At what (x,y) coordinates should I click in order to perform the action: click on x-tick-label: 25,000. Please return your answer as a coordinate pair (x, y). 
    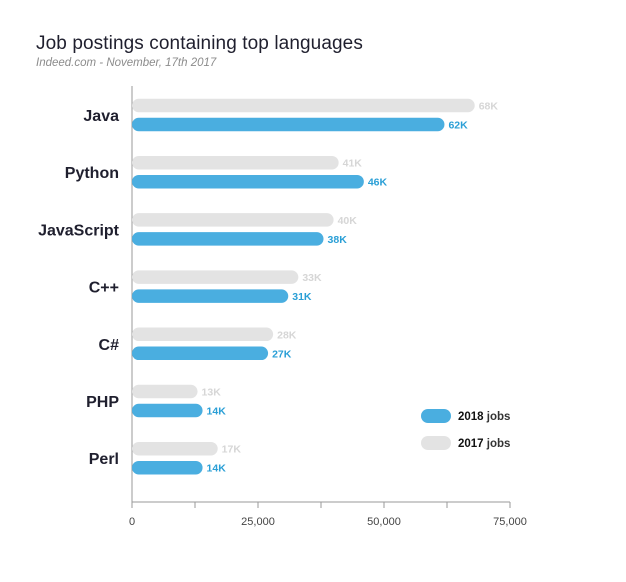
    Looking at the image, I should click on (258, 522).